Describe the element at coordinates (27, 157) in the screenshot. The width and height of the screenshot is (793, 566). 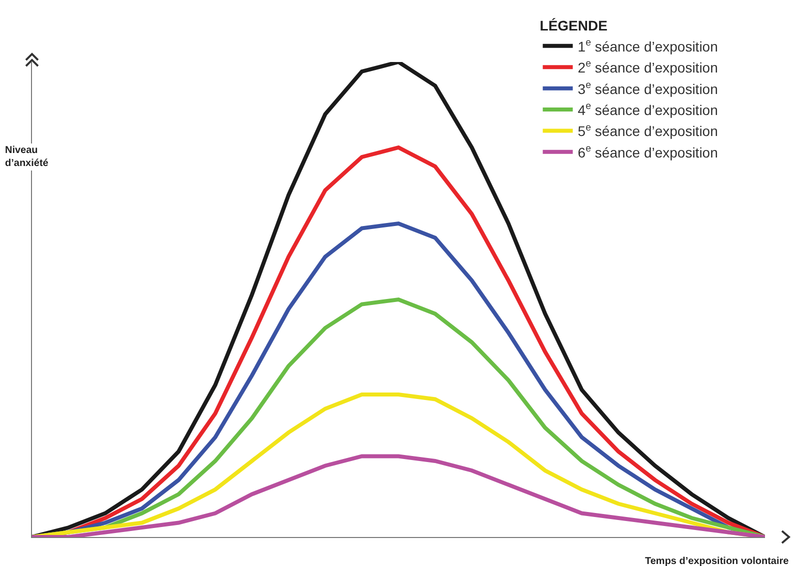
I see `y-axis-title: Niveau d’anxiété` at that location.